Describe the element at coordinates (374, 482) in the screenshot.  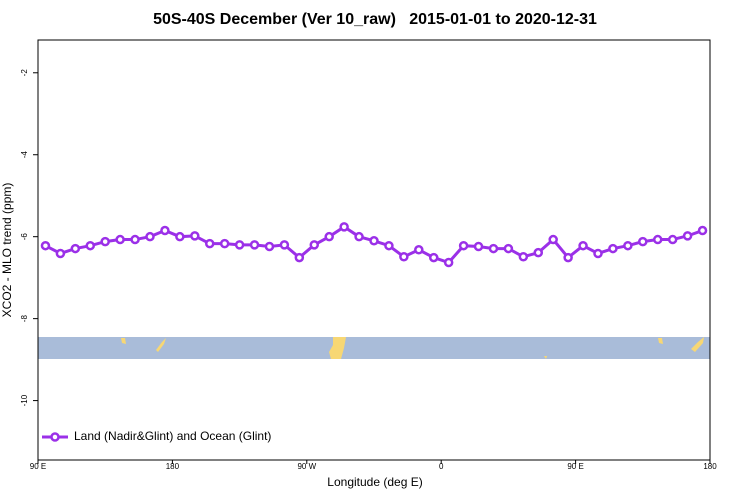
I see `x-axis-label: Longitude (deg E)` at that location.